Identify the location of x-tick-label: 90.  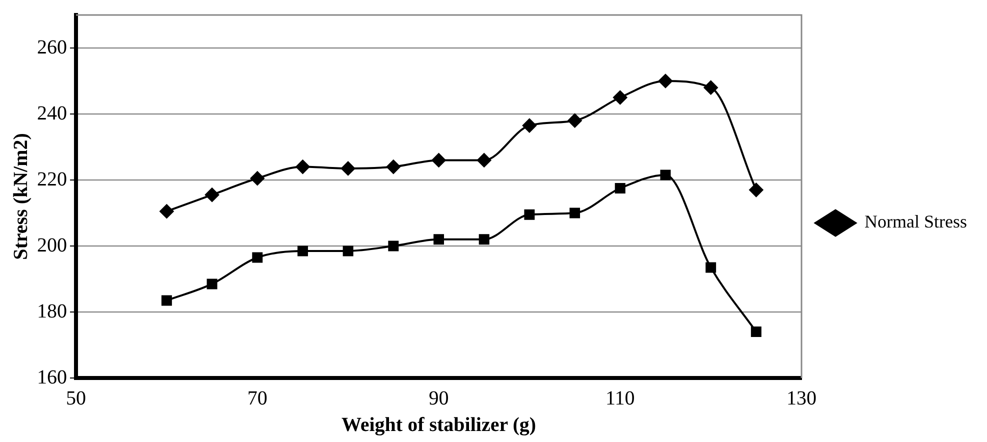
(438, 398).